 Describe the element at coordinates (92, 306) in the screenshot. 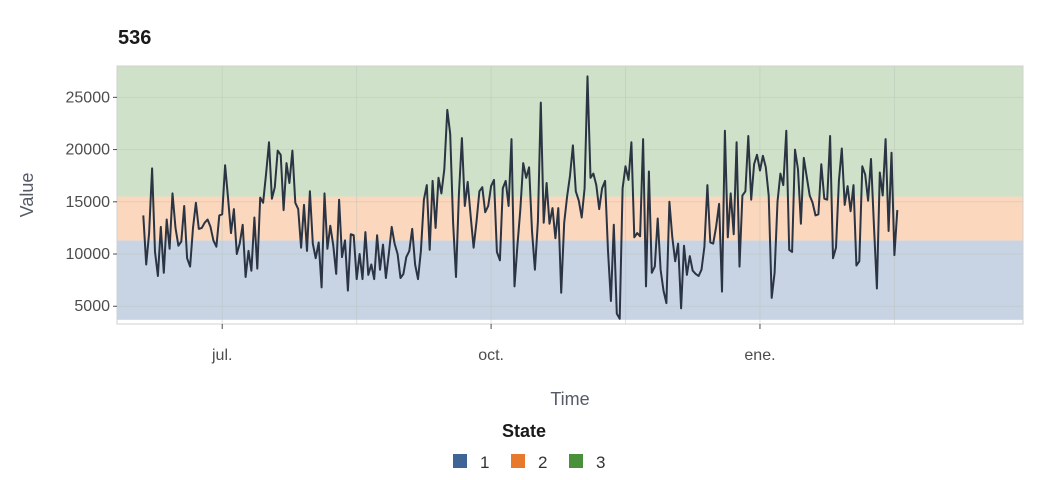

I see `y-tick-label: 5000` at that location.